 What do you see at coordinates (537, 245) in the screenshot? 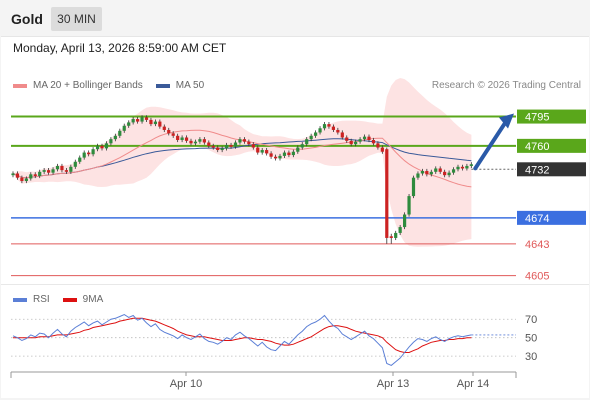
I see `level-label-4643: 4643` at bounding box center [537, 245].